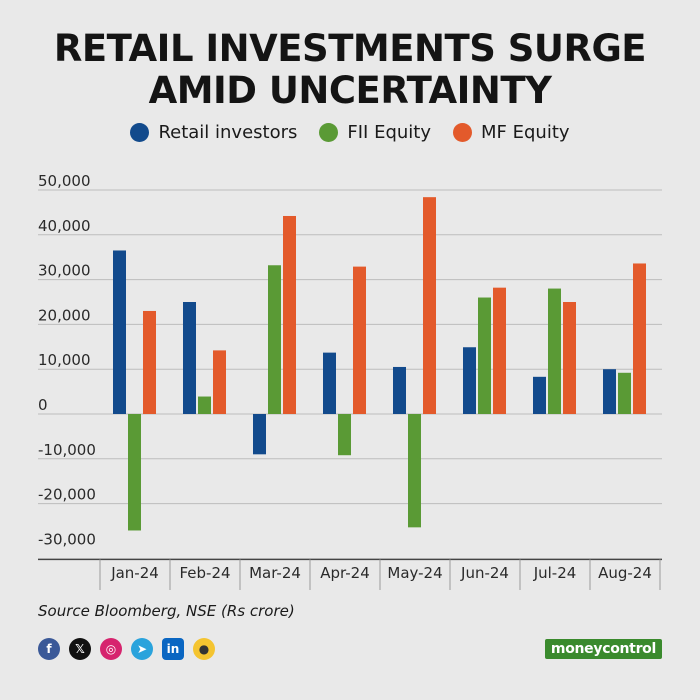 This screenshot has width=700, height=700. What do you see at coordinates (463, 132) in the screenshot?
I see `legend-swatch-mf` at bounding box center [463, 132].